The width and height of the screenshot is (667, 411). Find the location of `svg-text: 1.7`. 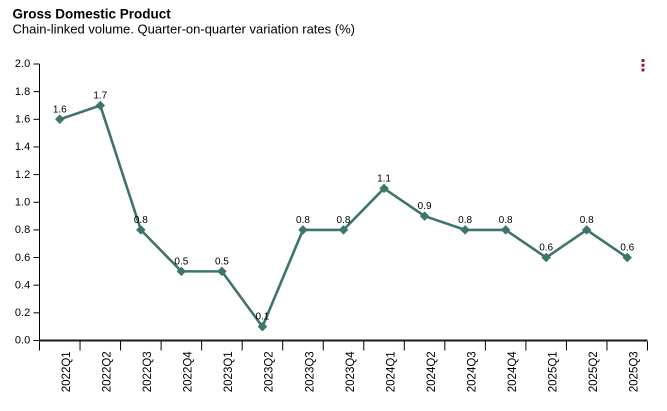

svg-text: 1.7 is located at coordinates (100, 95).